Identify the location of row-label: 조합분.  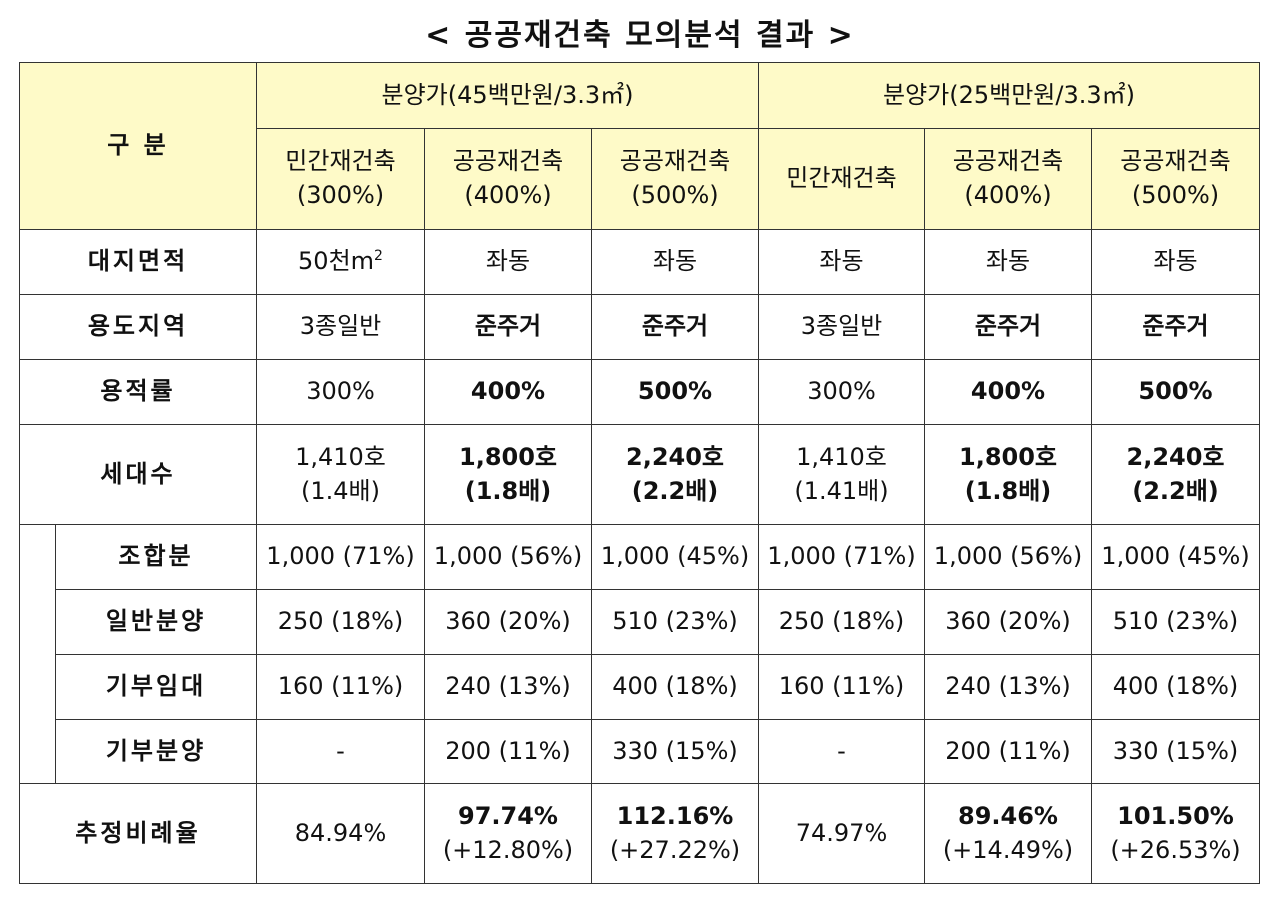
(156, 557).